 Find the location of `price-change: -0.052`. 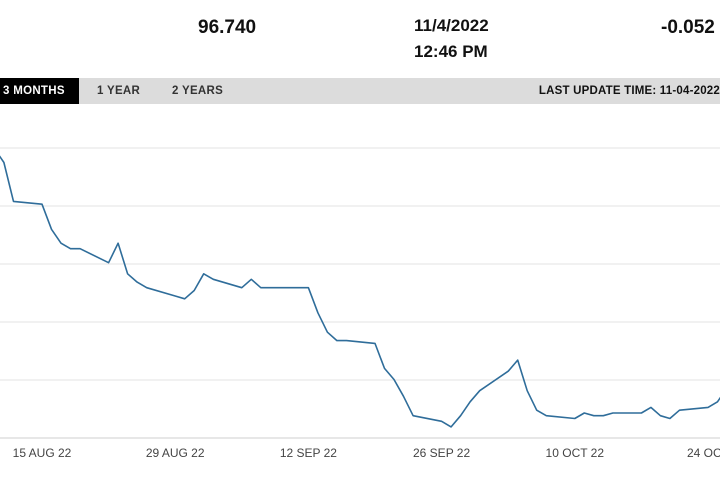

price-change: -0.052 is located at coordinates (688, 27).